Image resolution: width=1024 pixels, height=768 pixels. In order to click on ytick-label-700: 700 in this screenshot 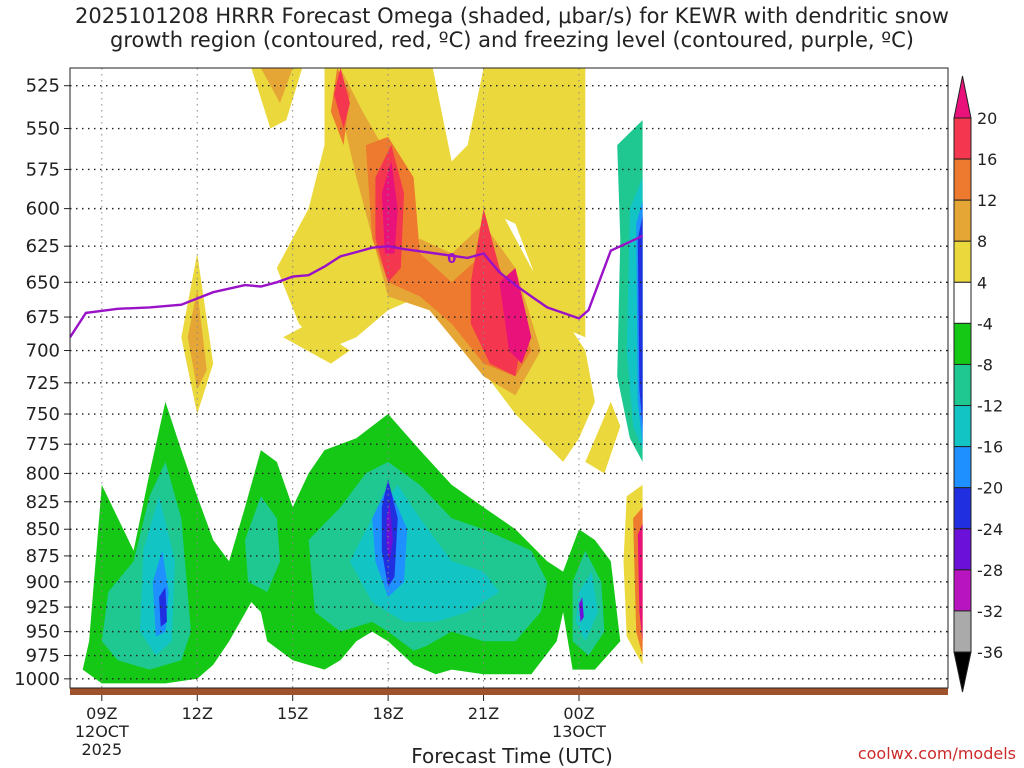, I will do `click(43, 351)`.